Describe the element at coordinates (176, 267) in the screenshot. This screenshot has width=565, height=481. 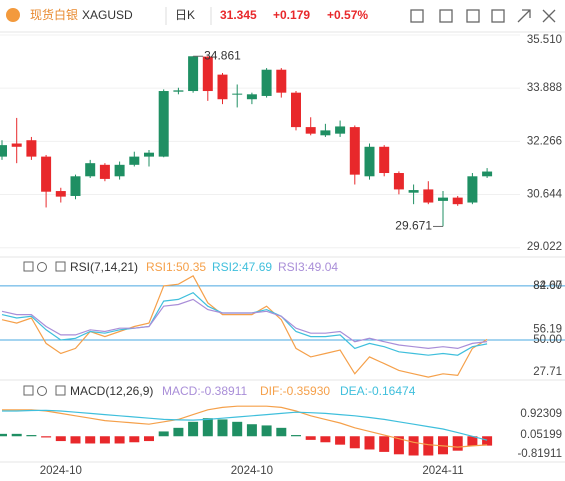
I see `legend-entry: RSI1:50.35` at that location.